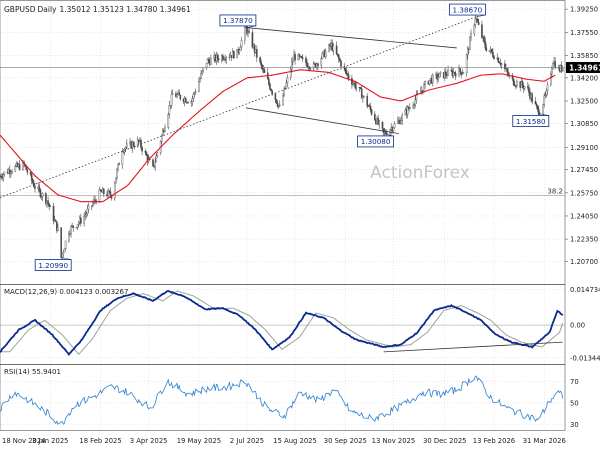 The image size is (600, 454). I want to click on y-tick-label: 50, so click(574, 403).